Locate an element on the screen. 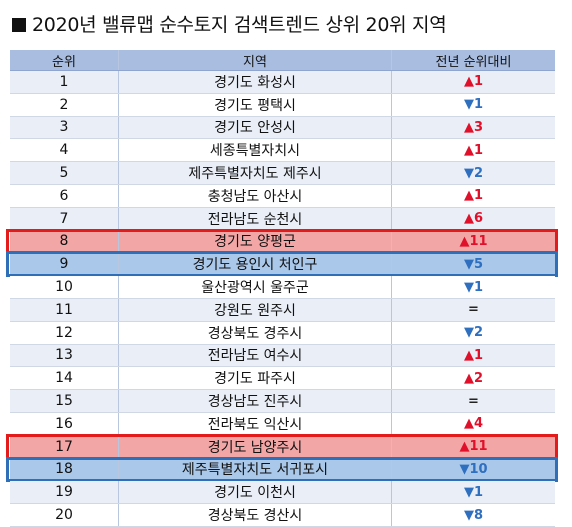 Image resolution: width=572 pixels, height=527 pixels. table-row: 19 경기도 이천시 ▼1 is located at coordinates (282, 493).